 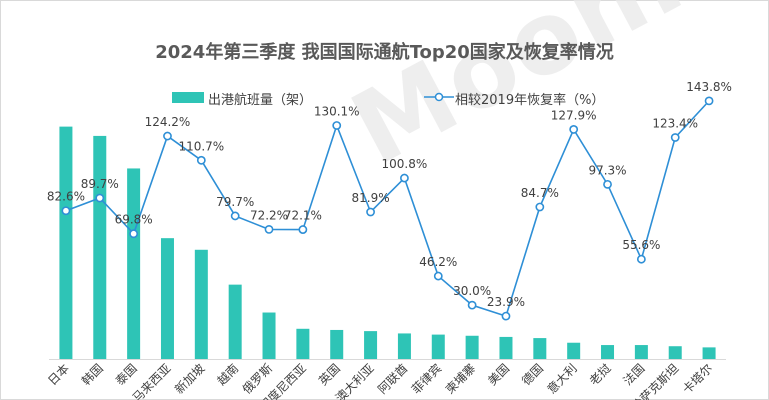 I want to click on x-tick-label-9: 澳大利亚, so click(x=355, y=380).